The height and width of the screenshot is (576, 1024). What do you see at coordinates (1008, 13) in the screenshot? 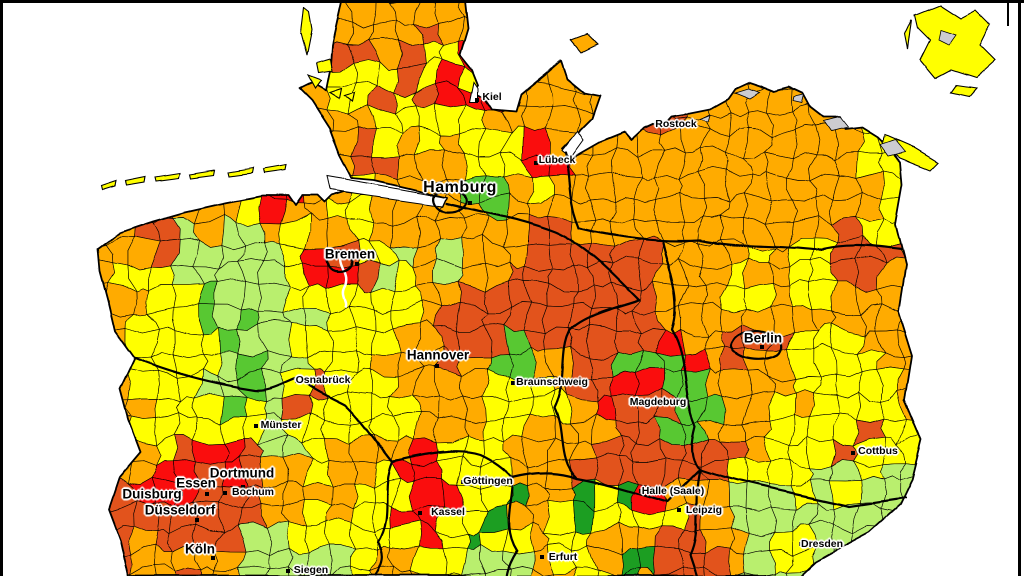
I see `map-frame-corner-mark` at bounding box center [1008, 13].